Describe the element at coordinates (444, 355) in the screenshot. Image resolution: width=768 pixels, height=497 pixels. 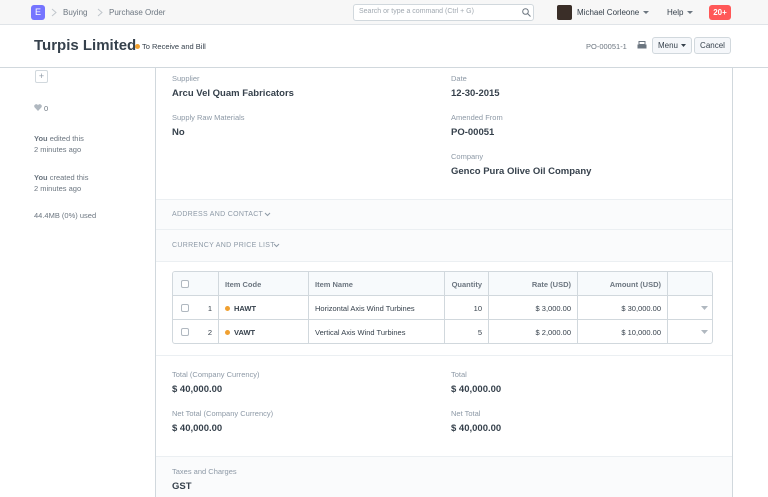
I see `section-divider` at that location.